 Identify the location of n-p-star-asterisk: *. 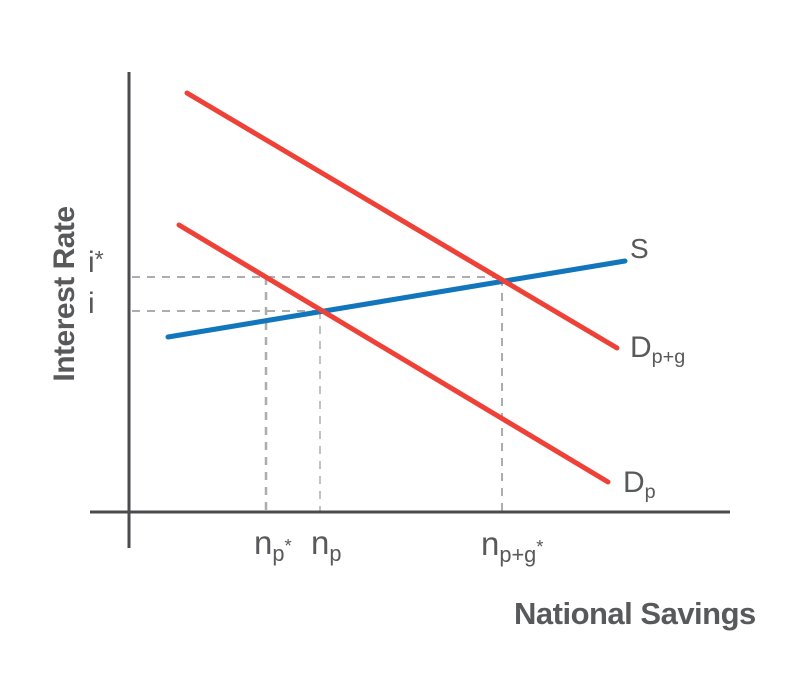
(288, 545).